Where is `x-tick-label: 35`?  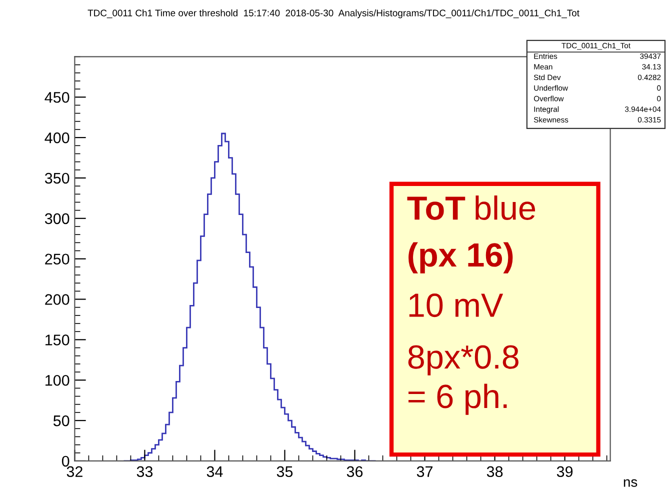
x-tick-label: 35 is located at coordinates (284, 472).